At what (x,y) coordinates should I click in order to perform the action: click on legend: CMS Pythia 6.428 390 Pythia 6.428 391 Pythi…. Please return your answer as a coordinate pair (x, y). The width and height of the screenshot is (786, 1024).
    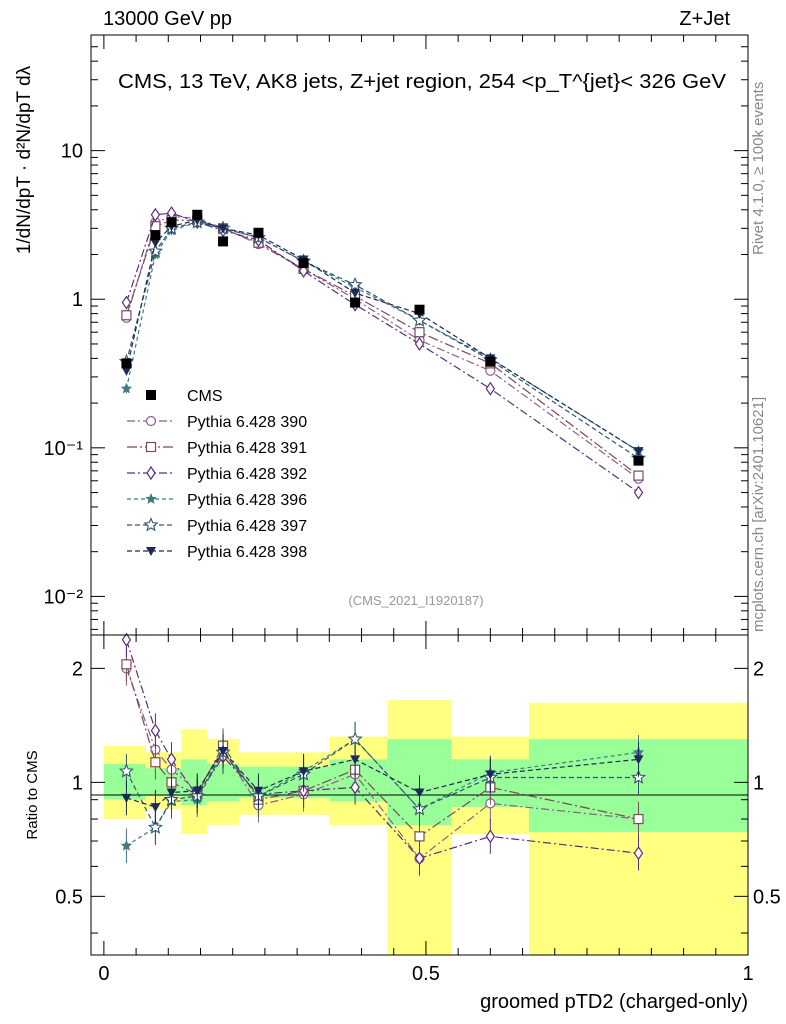
    Looking at the image, I should click on (217, 474).